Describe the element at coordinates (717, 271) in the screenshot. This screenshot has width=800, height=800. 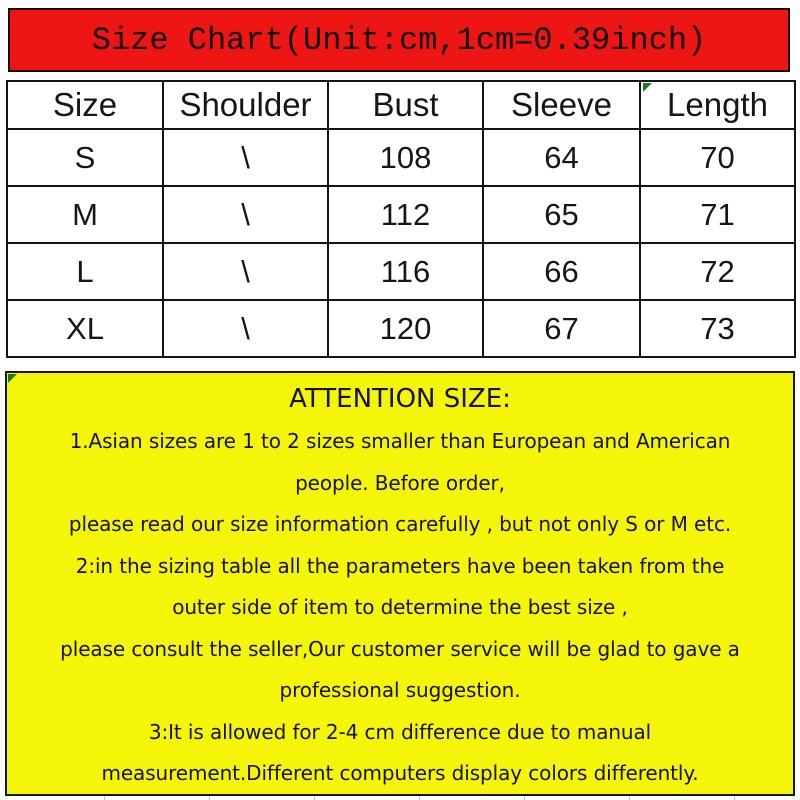
I see `cell-length: 72` at that location.